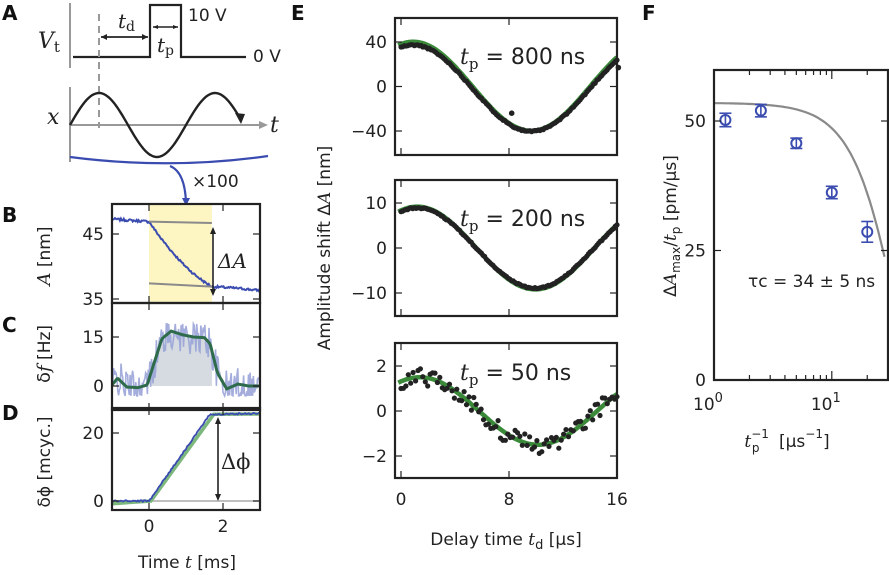 Image resolution: width=889 pixels, height=575 pixels. I want to click on label-value: = 50 ns, so click(524, 373).